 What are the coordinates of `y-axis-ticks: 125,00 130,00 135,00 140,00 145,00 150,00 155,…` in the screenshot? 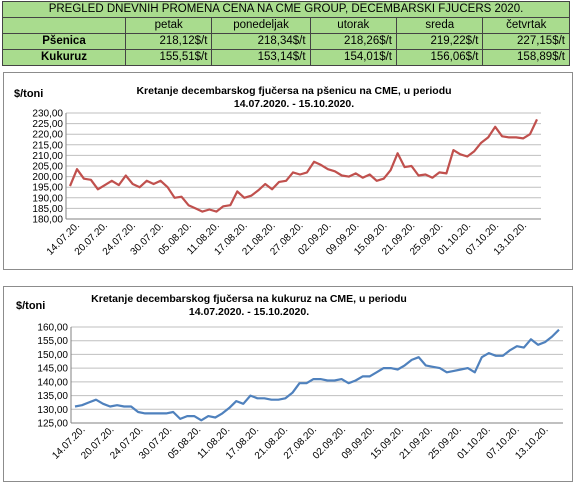 It's located at (52, 376).